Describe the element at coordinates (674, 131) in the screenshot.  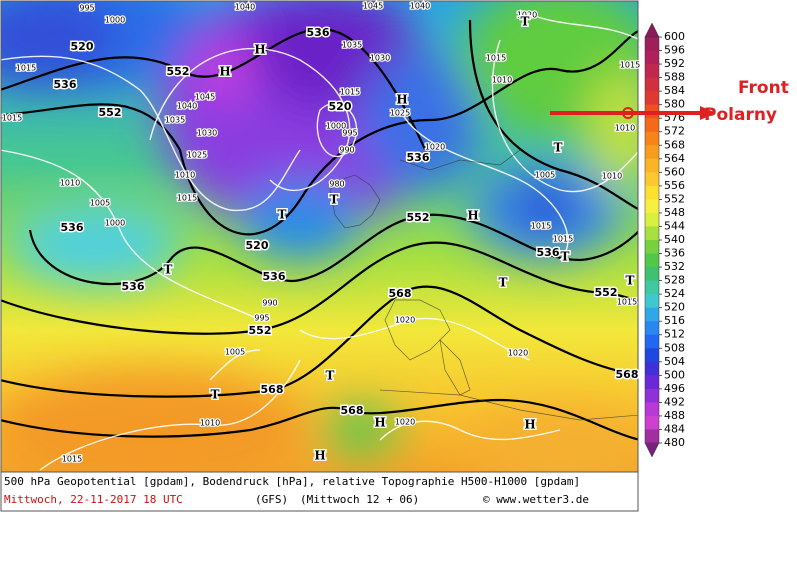
I see `colorbar-label: 572` at that location.